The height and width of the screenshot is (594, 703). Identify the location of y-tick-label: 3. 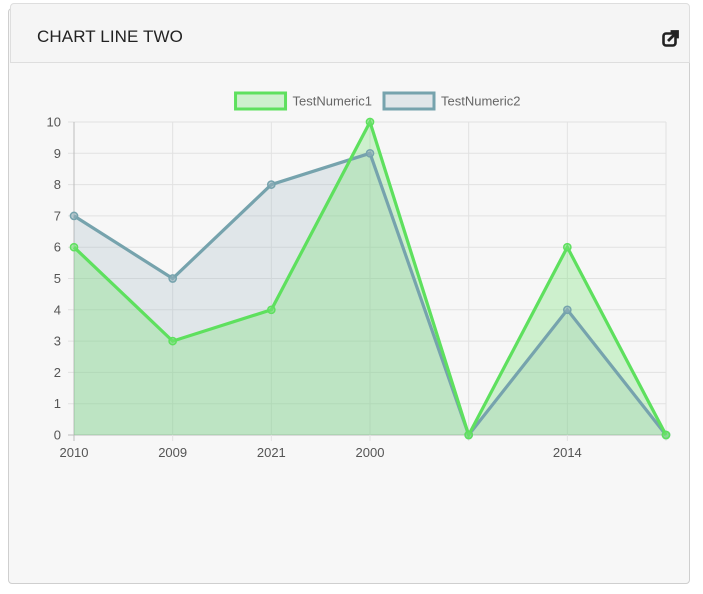
(57, 341).